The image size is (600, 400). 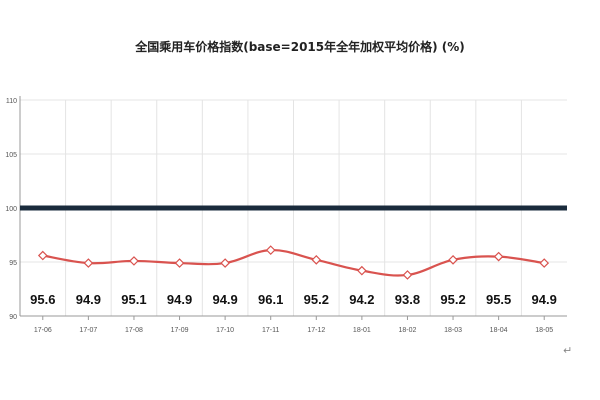 What do you see at coordinates (13, 317) in the screenshot?
I see `y-tick-label: 90` at bounding box center [13, 317].